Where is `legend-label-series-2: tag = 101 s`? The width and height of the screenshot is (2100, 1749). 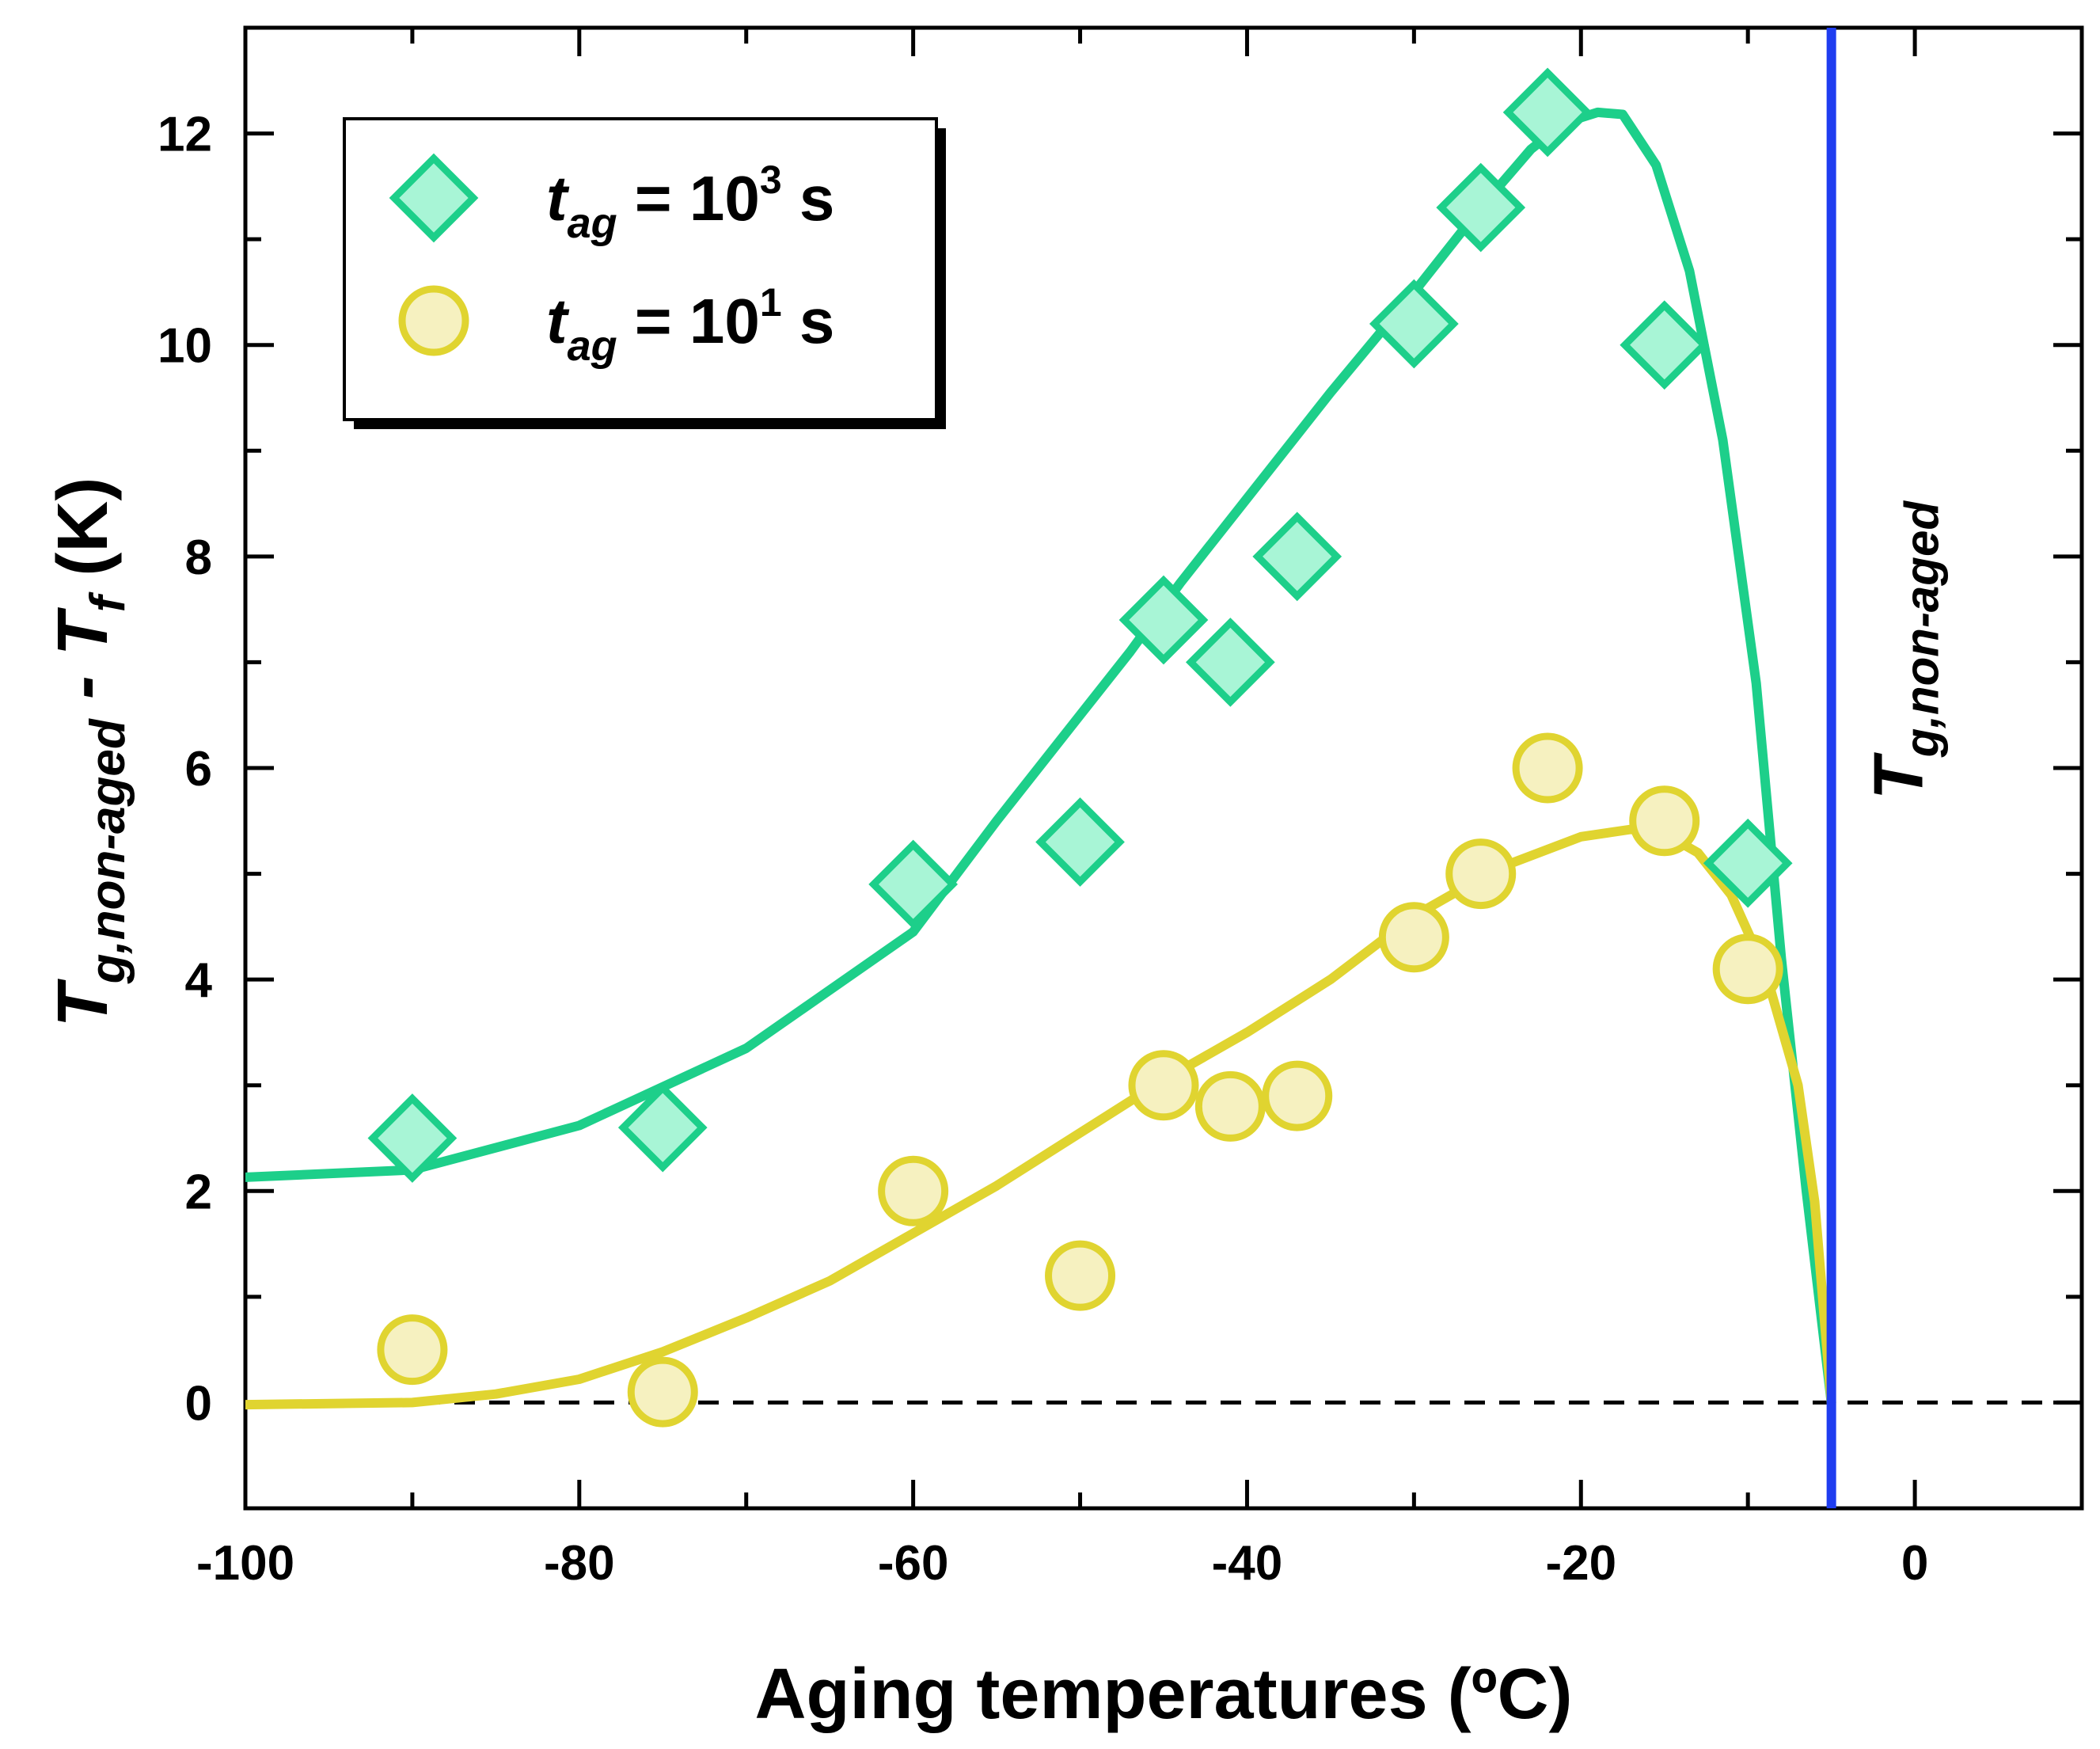
legend-label-series-2: tag = 101 s is located at coordinates (690, 325).